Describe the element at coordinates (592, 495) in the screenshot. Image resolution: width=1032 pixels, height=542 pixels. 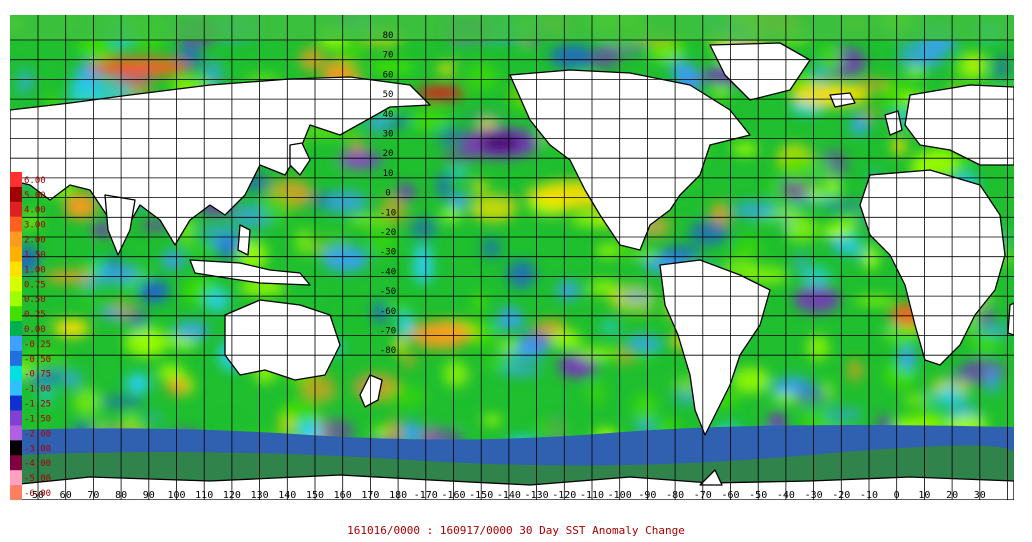
I see `longitude-label: -110` at that location.